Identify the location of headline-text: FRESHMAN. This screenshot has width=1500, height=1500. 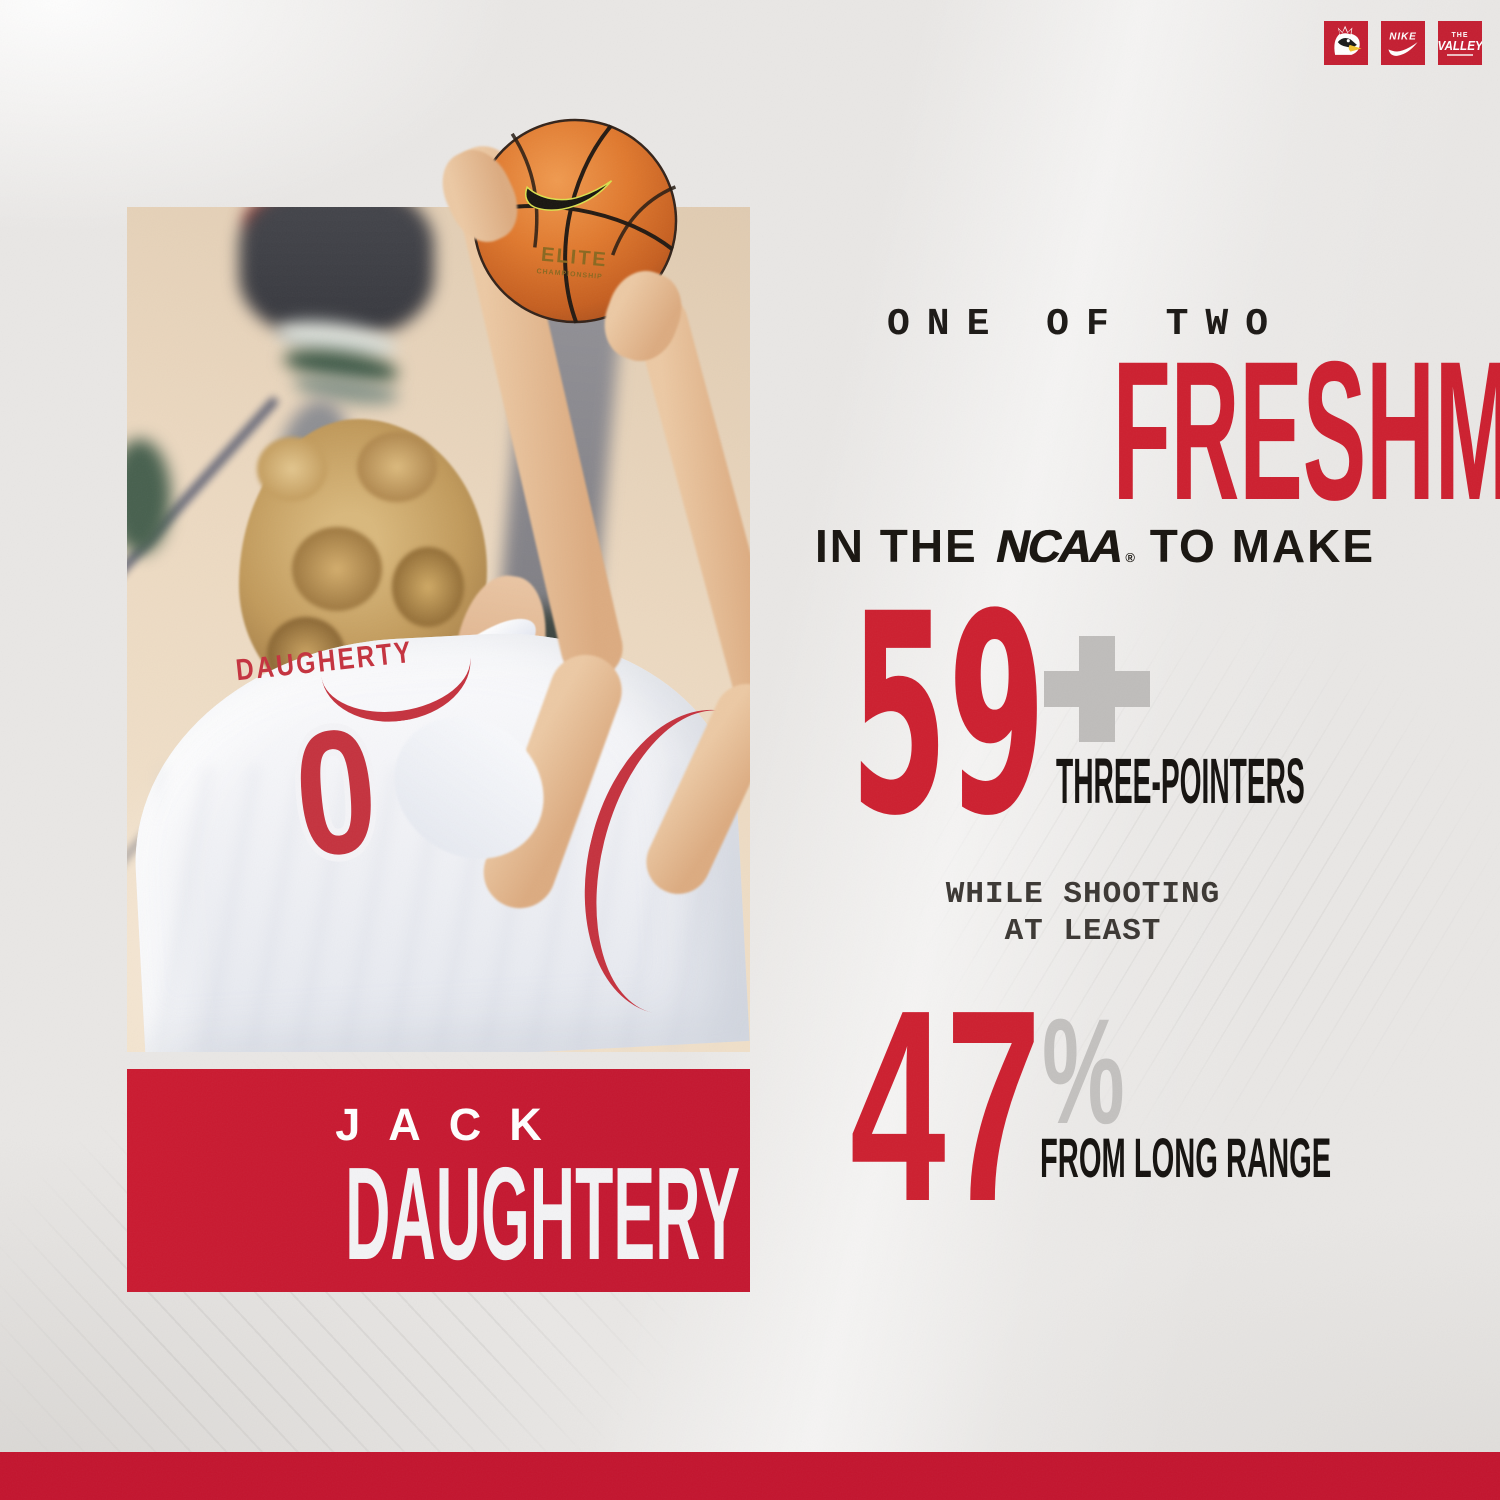
(1306, 430).